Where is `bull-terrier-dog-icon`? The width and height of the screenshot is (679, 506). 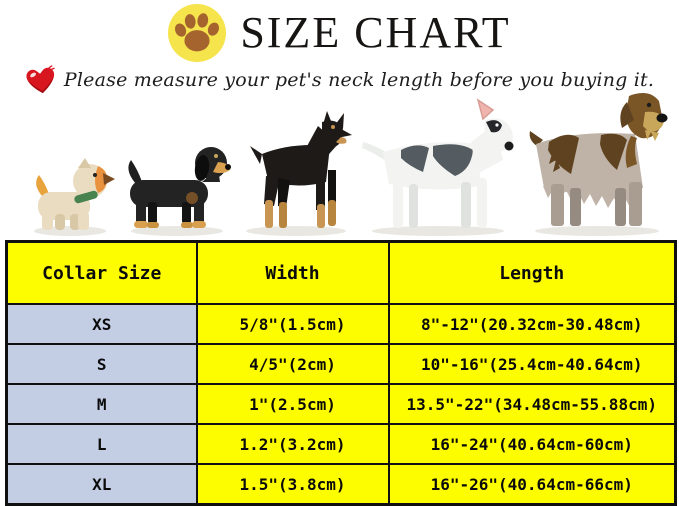
bull-terrier-dog-icon is located at coordinates (438, 167).